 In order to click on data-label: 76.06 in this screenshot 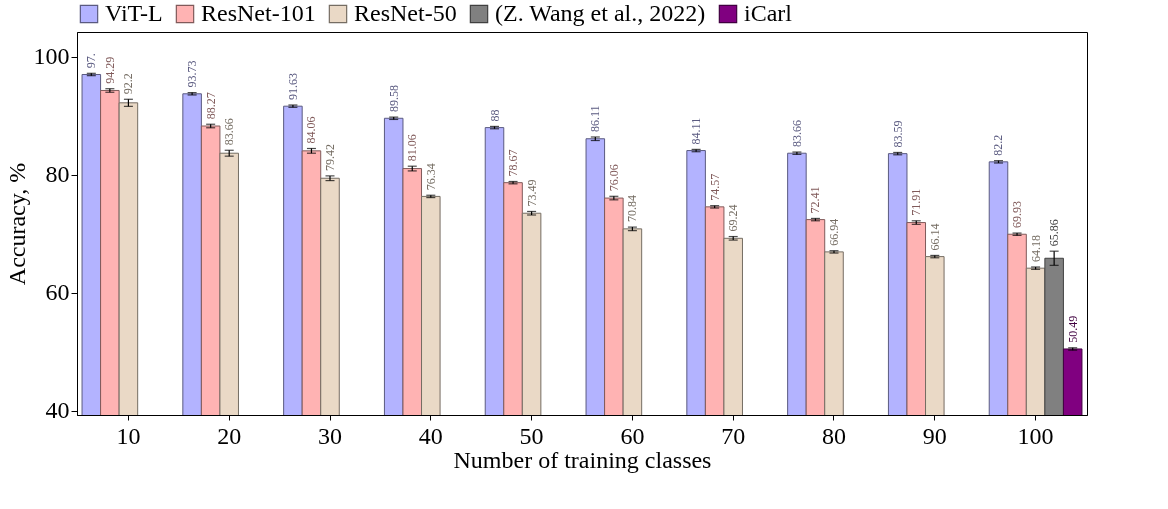, I will do `click(613, 178)`.